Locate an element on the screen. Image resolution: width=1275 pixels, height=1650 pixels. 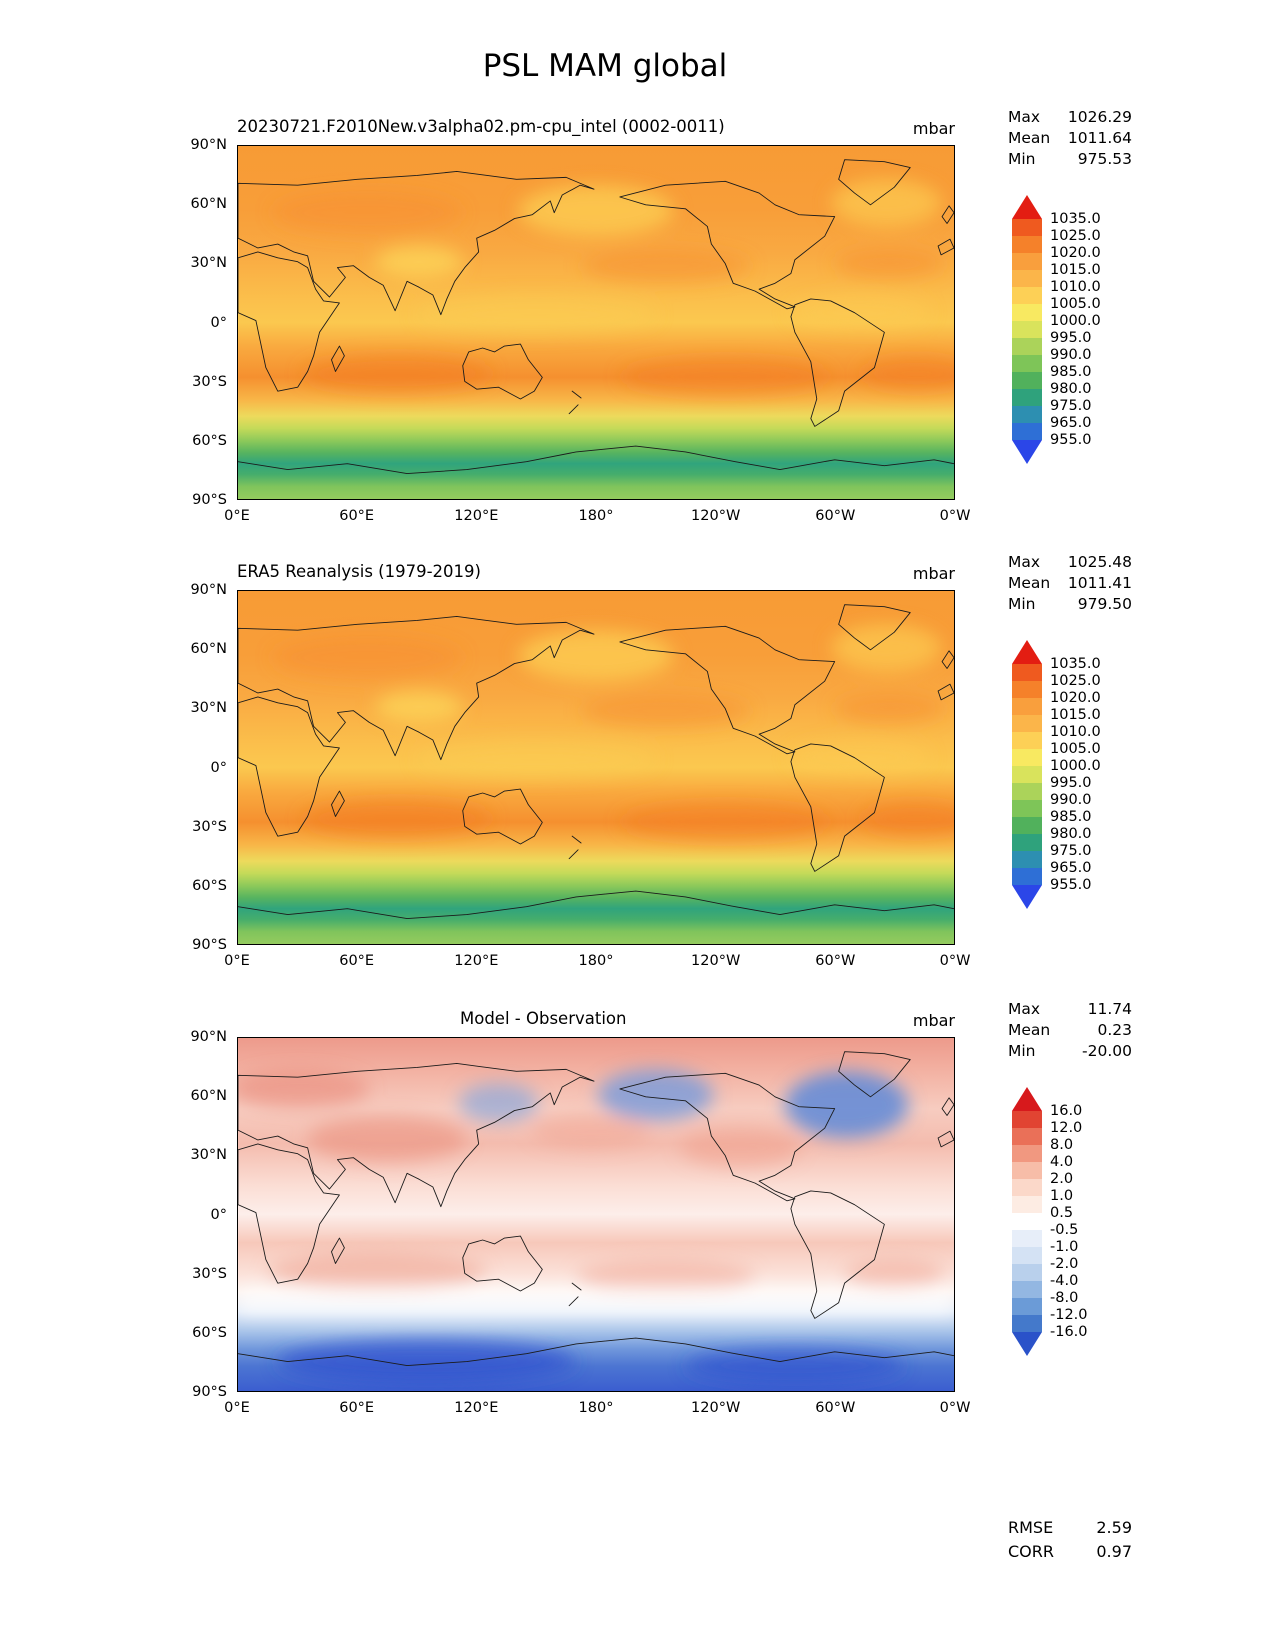
units-label: mbar is located at coordinates (933, 128).